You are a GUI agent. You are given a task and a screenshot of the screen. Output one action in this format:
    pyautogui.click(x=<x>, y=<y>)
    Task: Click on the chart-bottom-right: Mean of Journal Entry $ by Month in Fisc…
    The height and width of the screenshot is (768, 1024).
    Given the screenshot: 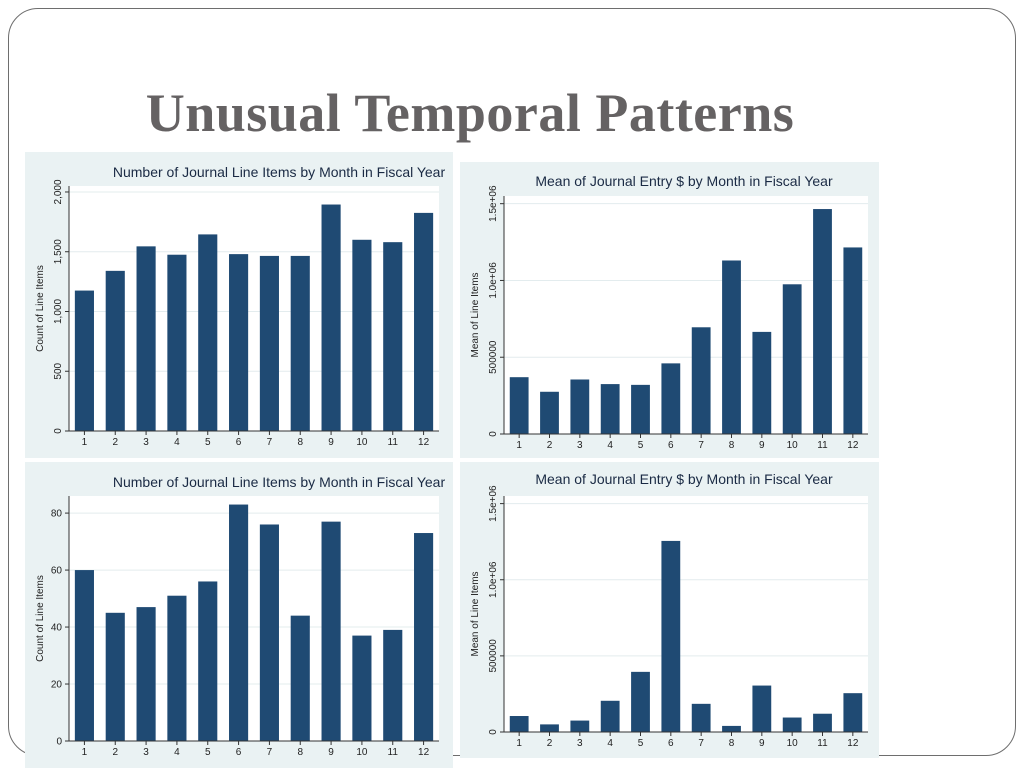 What is the action you would take?
    pyautogui.click(x=669, y=610)
    